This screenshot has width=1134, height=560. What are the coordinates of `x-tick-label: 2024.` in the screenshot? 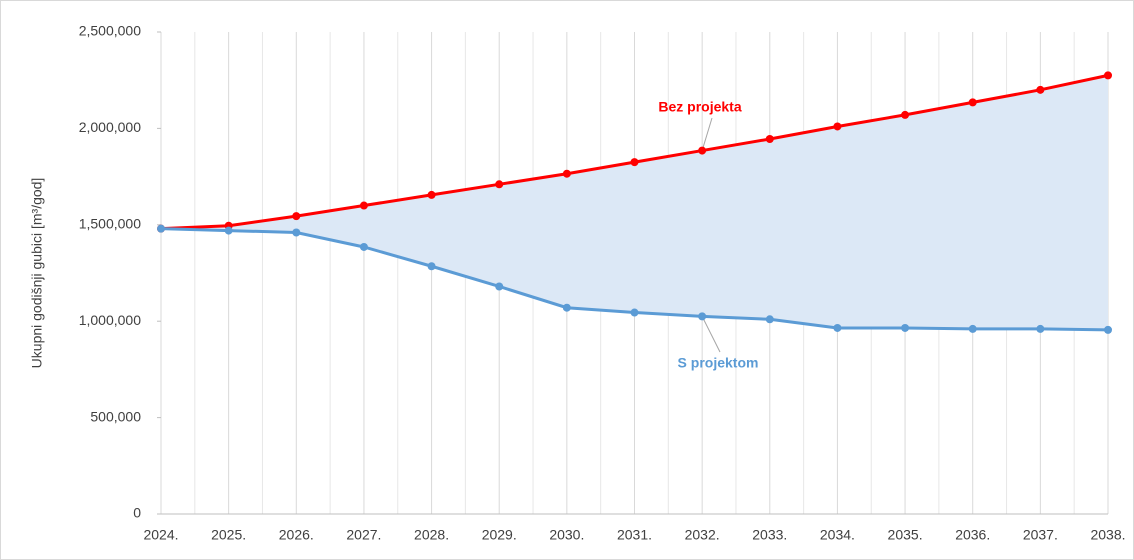 It's located at (160, 535).